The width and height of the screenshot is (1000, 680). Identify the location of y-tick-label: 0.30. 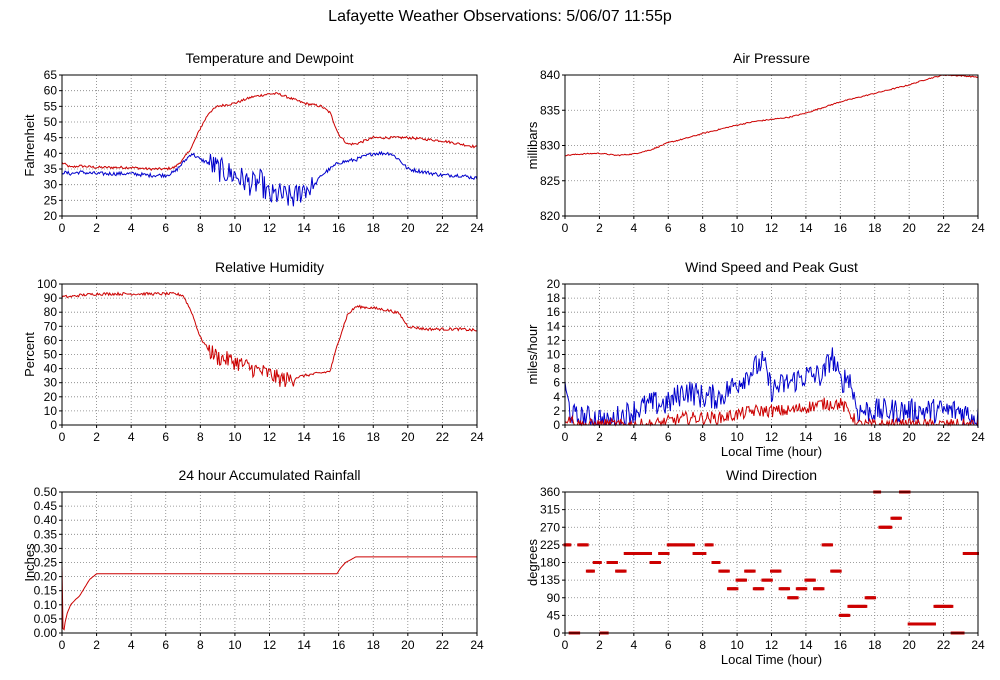
(46, 548).